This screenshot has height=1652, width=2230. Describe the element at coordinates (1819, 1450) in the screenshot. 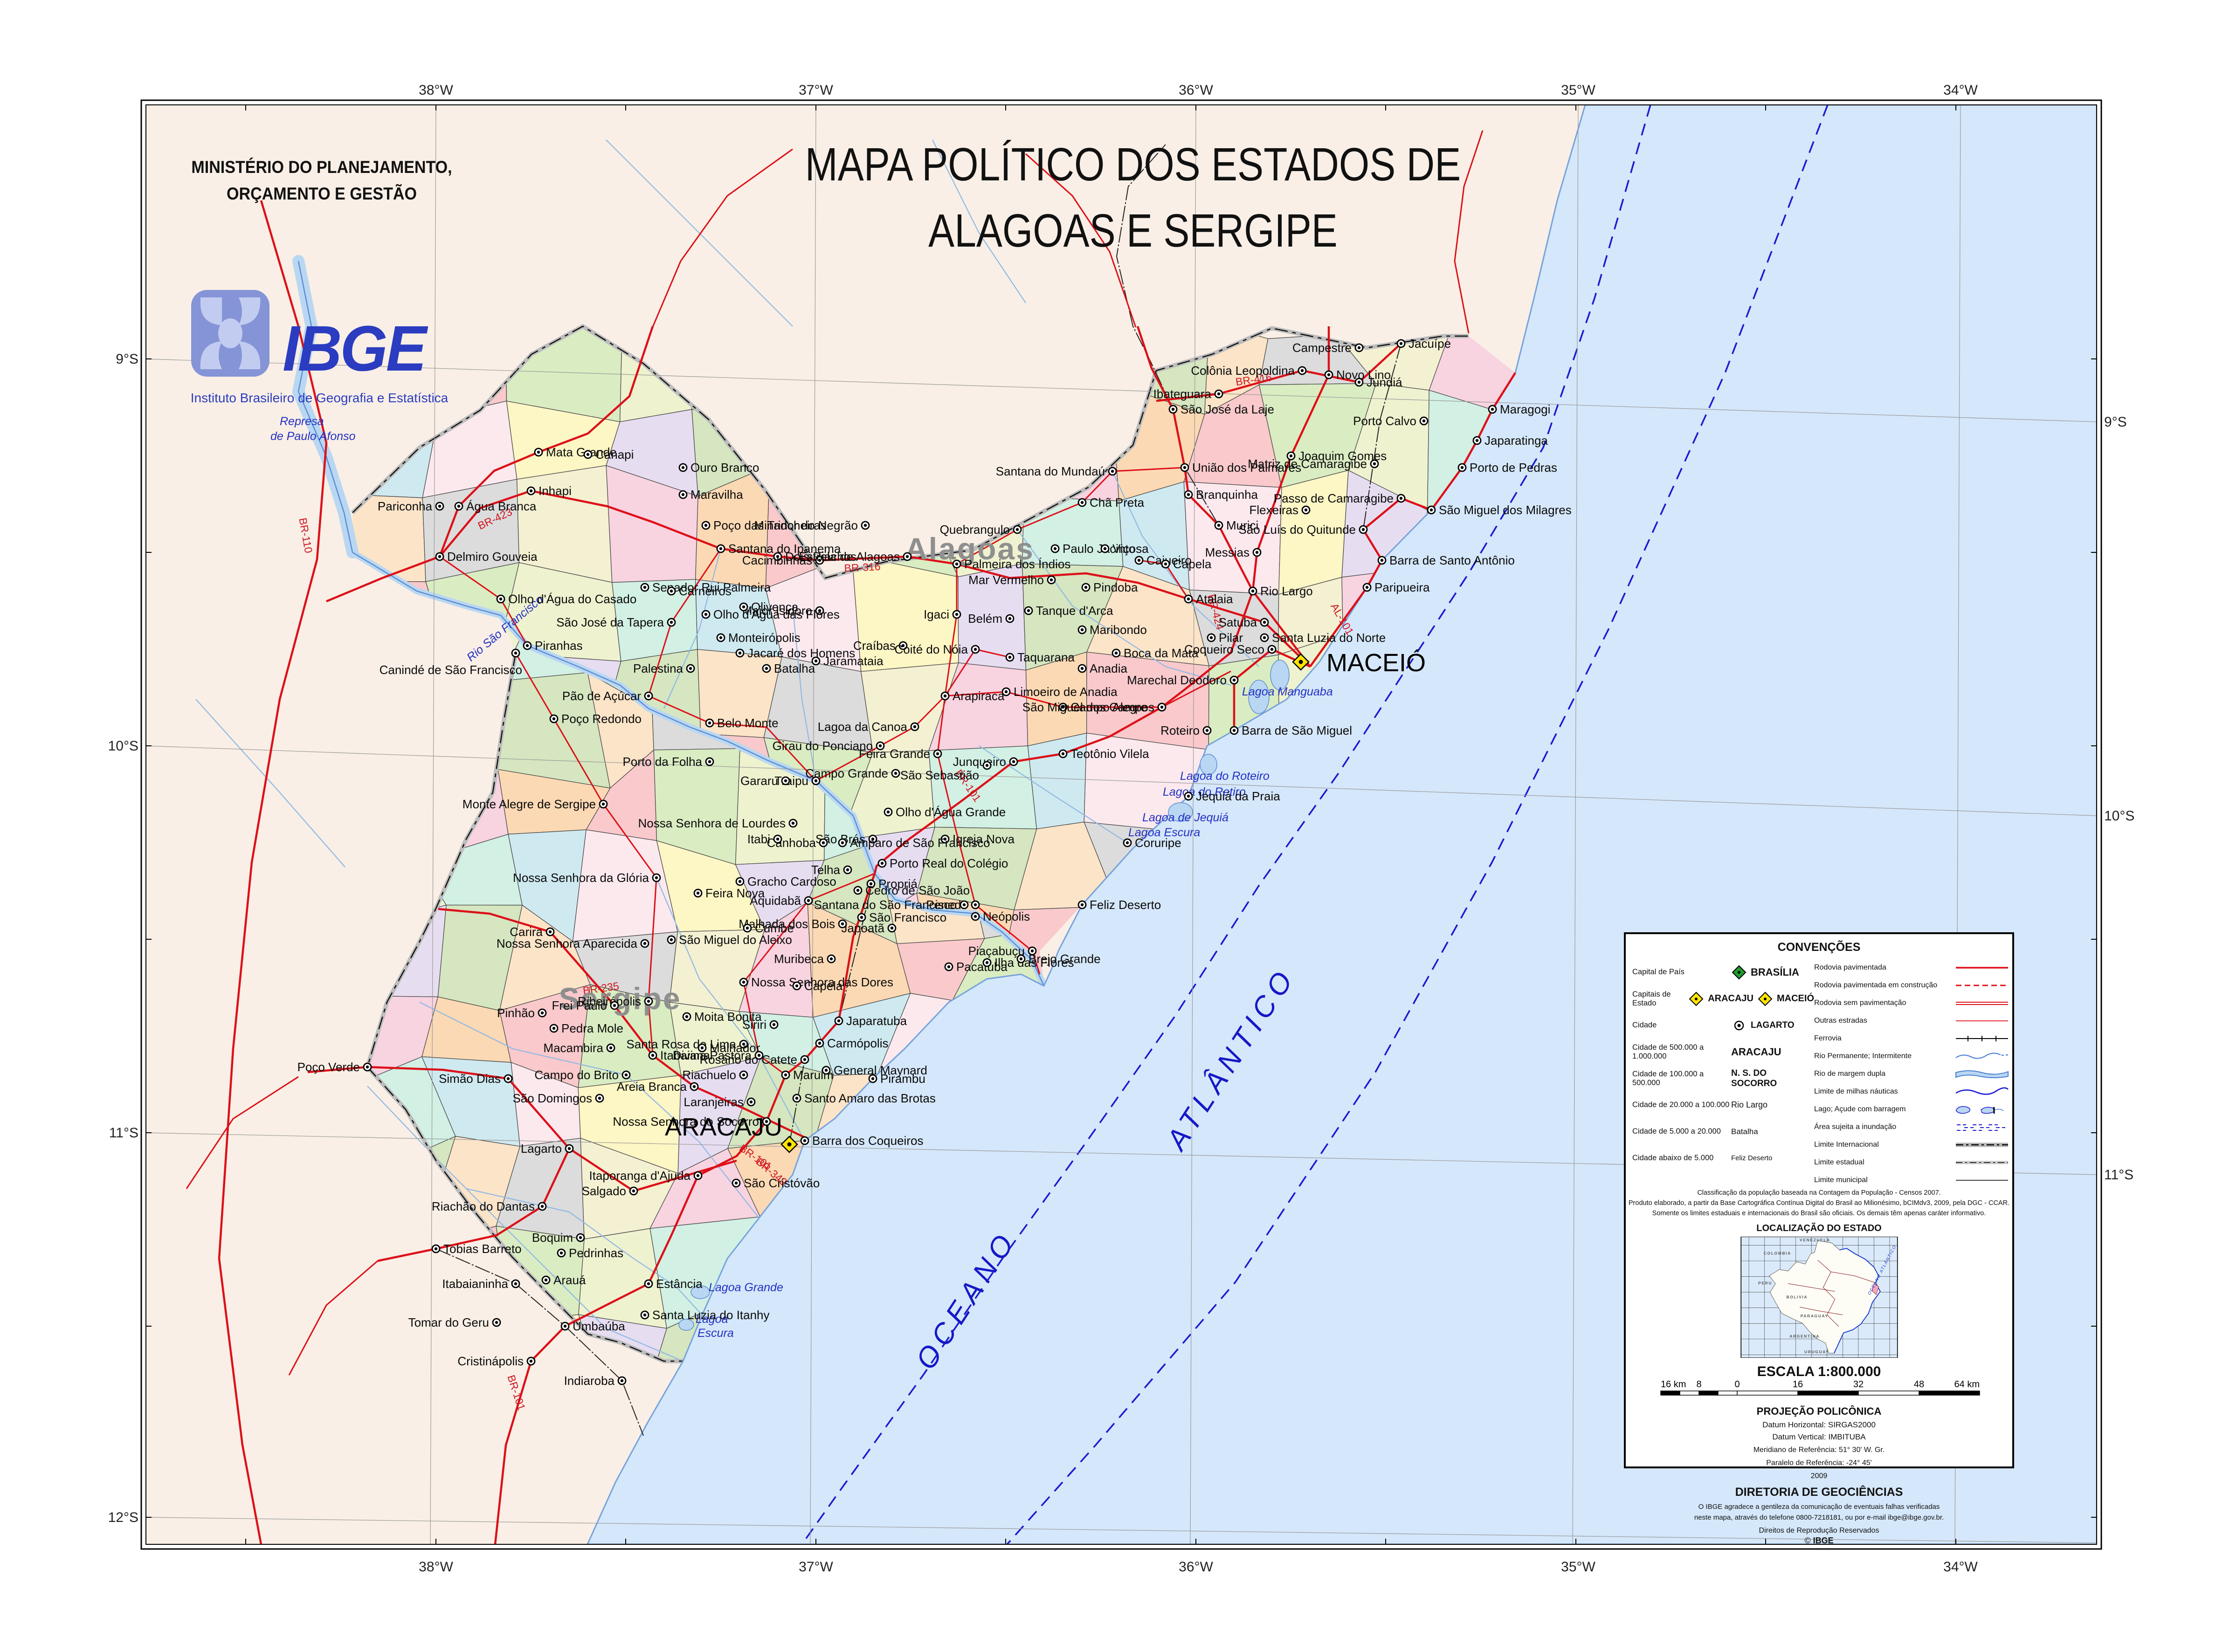

I see `reference-meridian: Meridiano de Referência: 51° 30' W. Gr.` at that location.